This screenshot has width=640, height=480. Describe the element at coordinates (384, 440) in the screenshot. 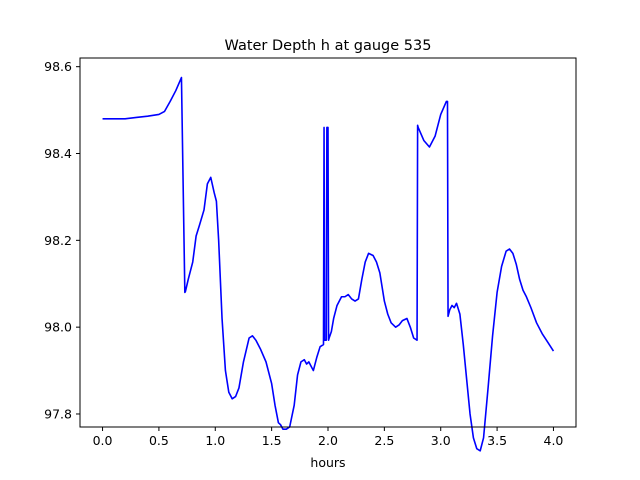

I see `x-tick-label: 2.5` at that location.